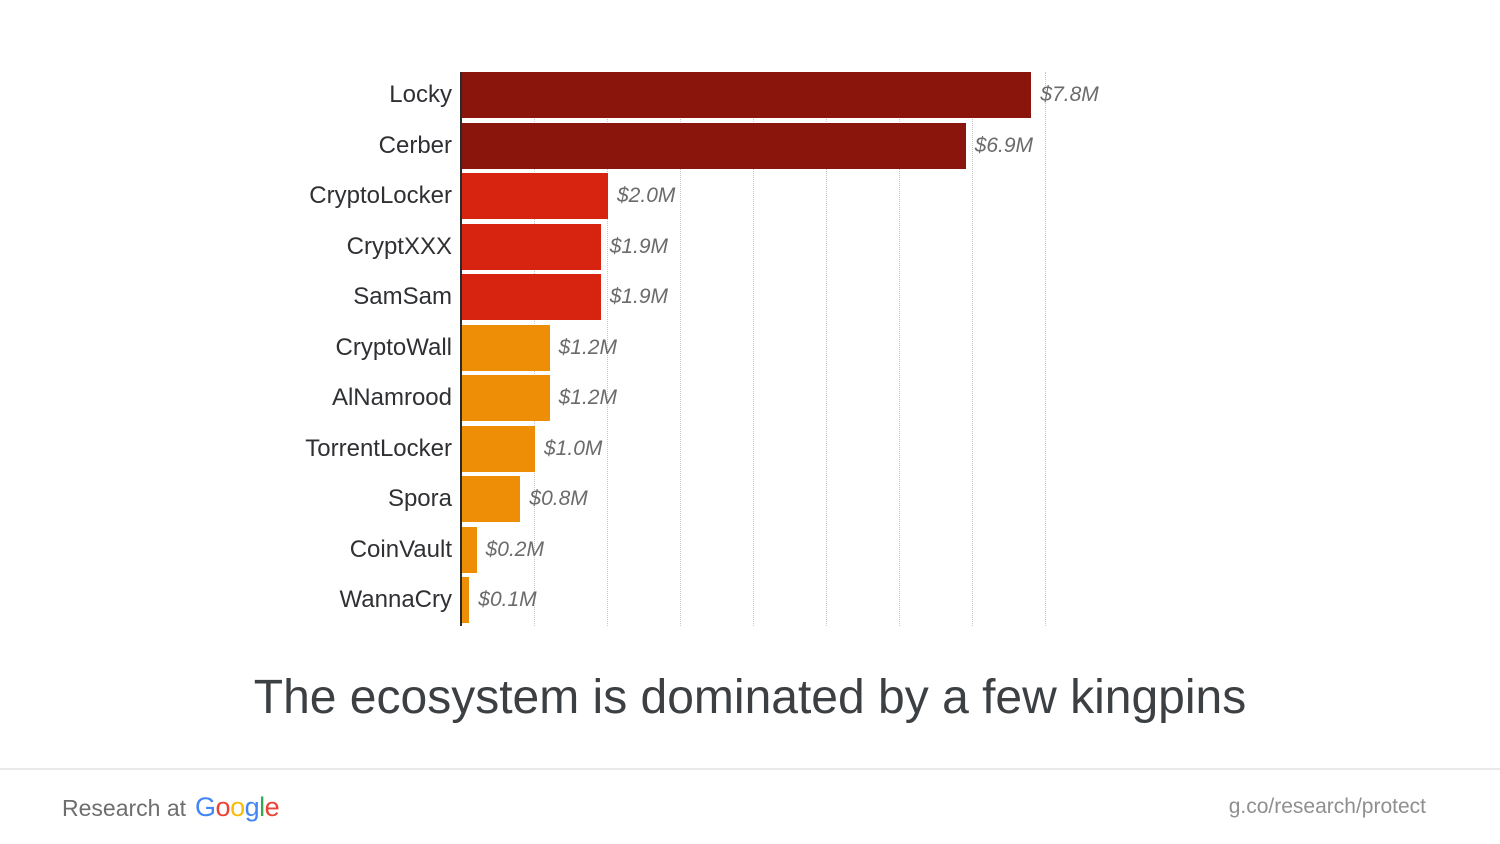  I want to click on category-label: WannaCry, so click(395, 600).